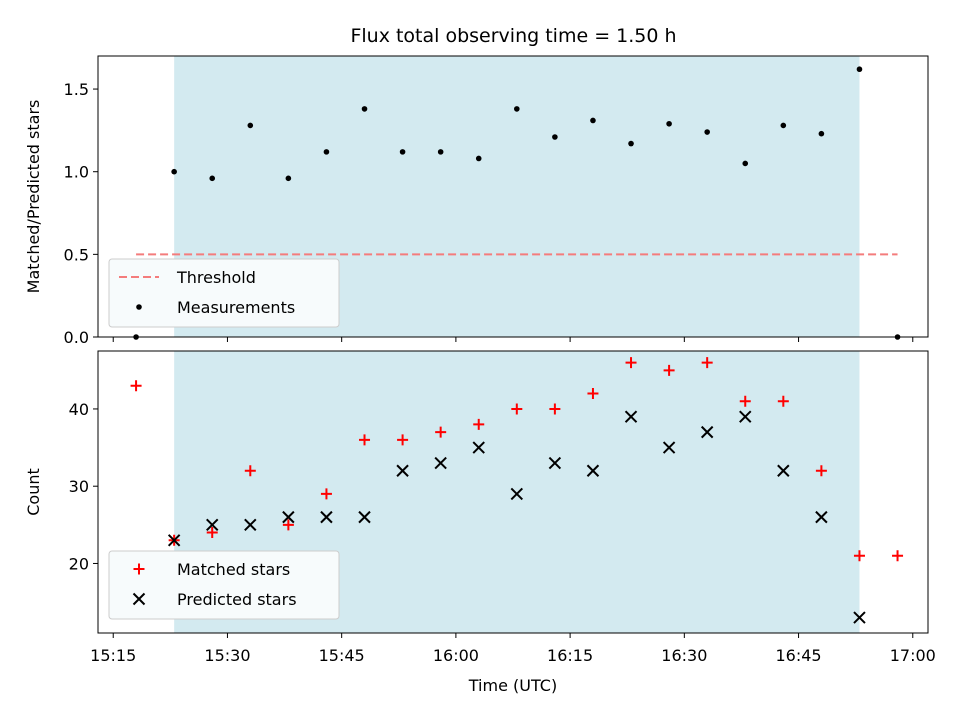 Image resolution: width=960 pixels, height=720 pixels. Describe the element at coordinates (456, 655) in the screenshot. I see `x-tick-label: 16:00` at that location.